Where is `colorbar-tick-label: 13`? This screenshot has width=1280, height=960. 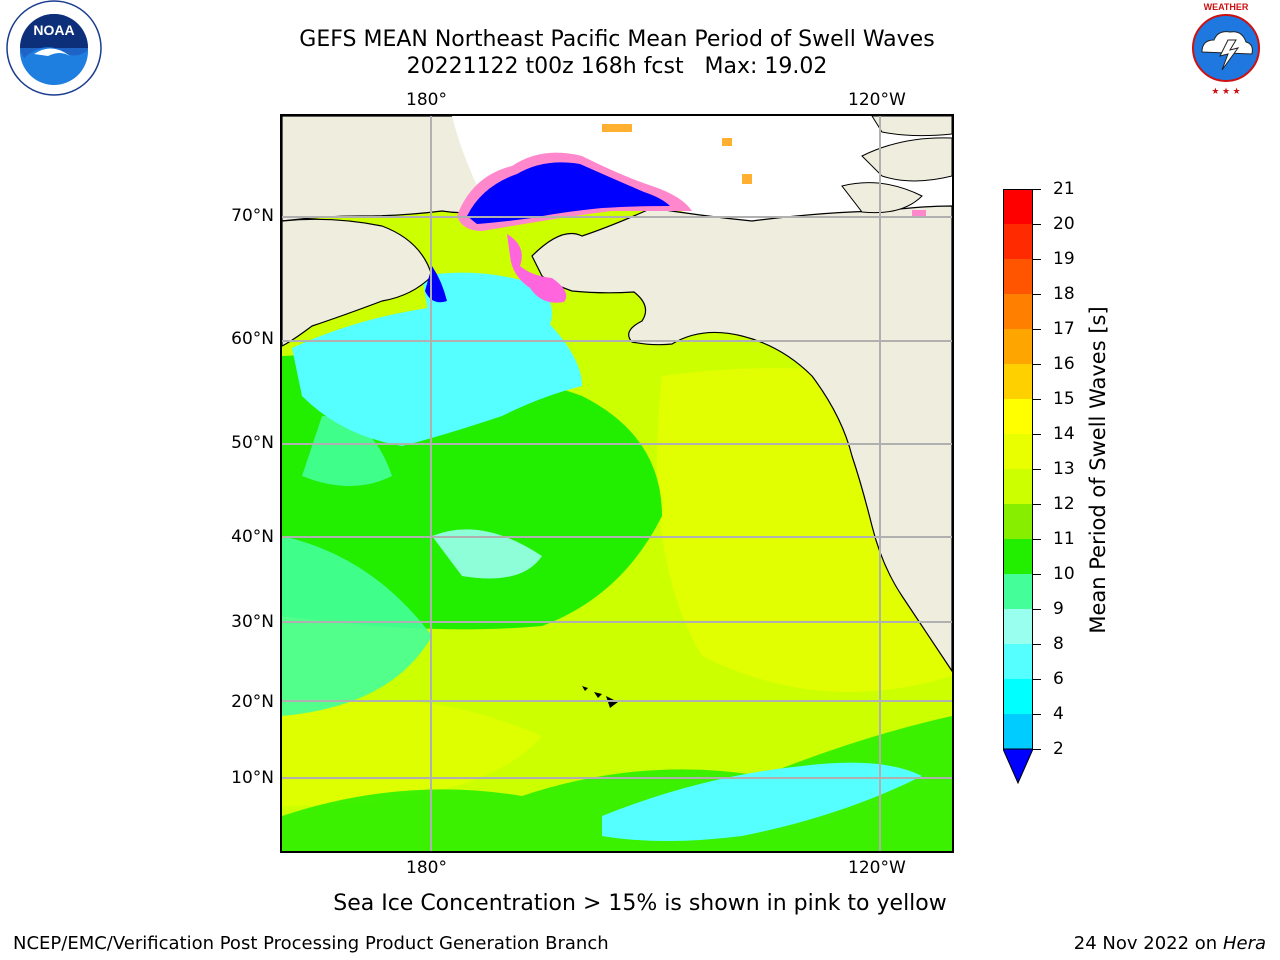 colorbar-tick-label: 13 is located at coordinates (1064, 469).